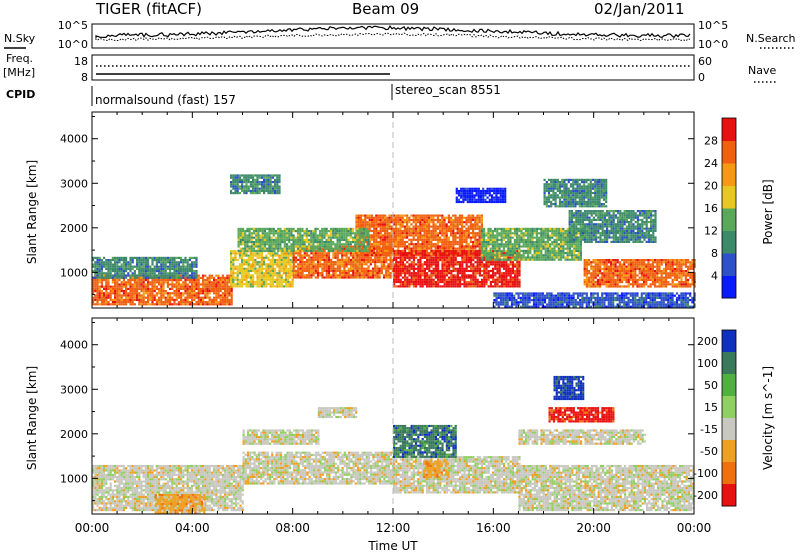 The height and width of the screenshot is (554, 800). What do you see at coordinates (392, 546) in the screenshot?
I see `velocity-xlabel: Time UT` at bounding box center [392, 546].